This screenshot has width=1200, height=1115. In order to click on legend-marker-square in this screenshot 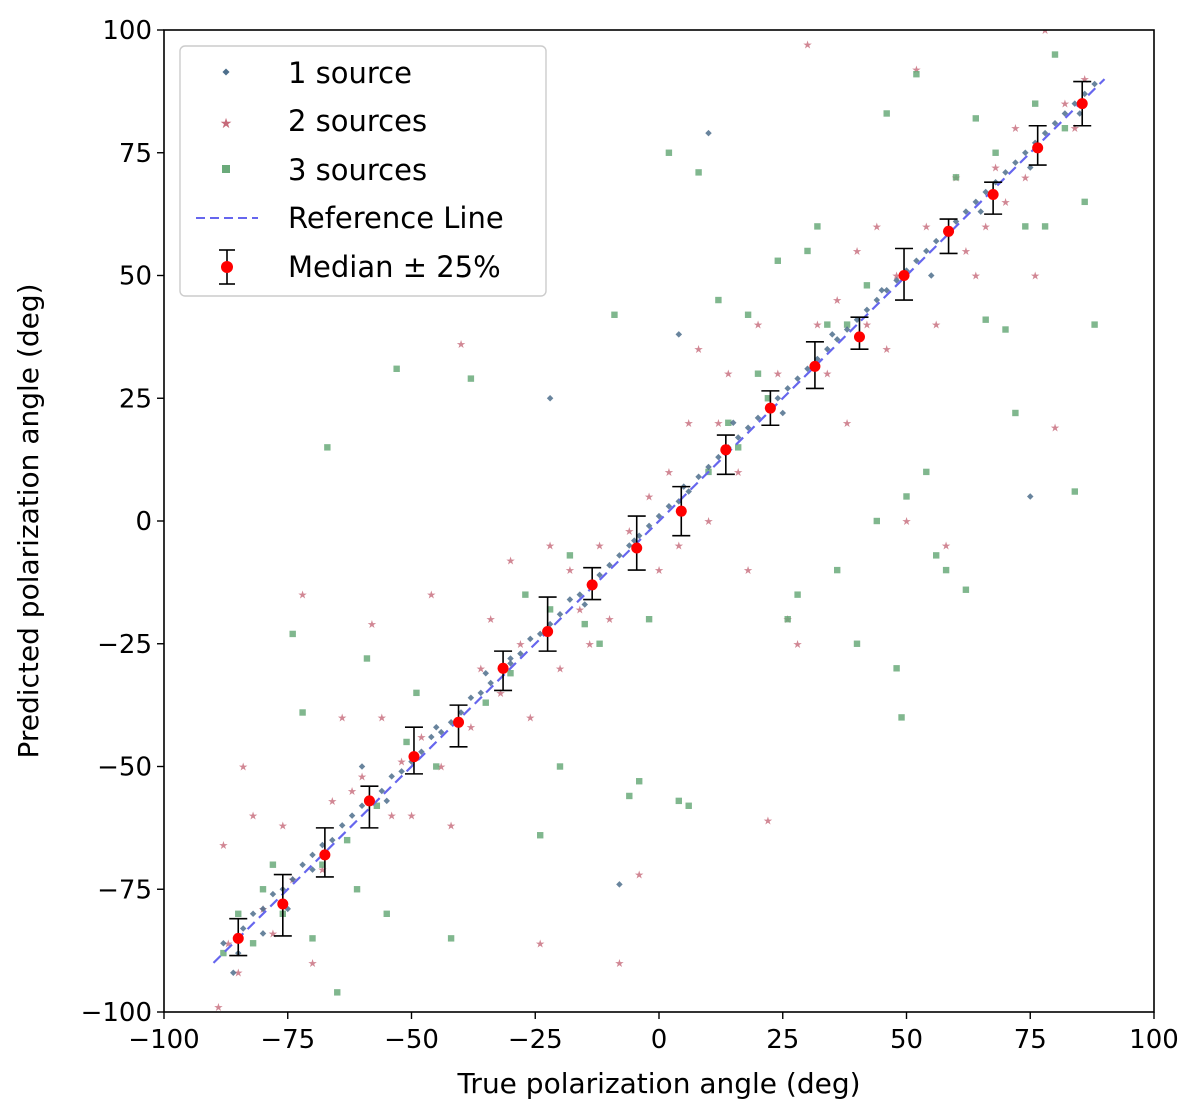, I will do `click(226, 169)`.